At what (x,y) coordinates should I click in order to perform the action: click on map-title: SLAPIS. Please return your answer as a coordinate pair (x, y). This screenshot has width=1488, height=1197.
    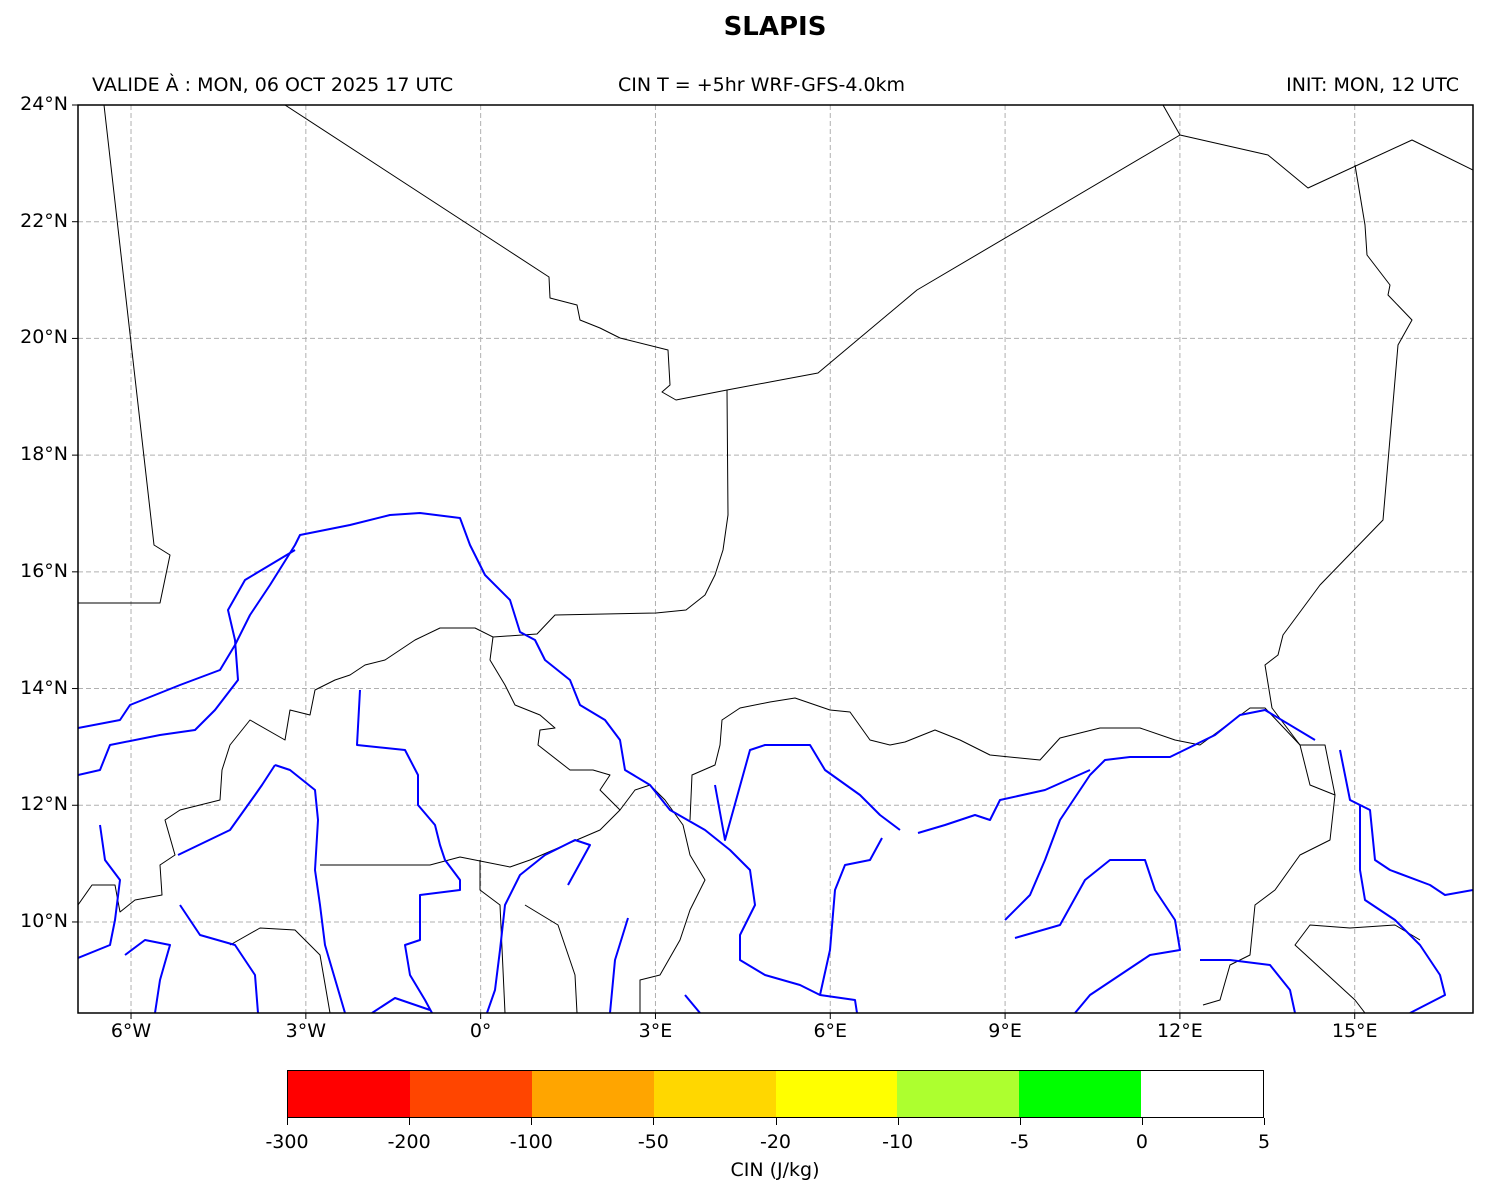
    Looking at the image, I should click on (775, 27).